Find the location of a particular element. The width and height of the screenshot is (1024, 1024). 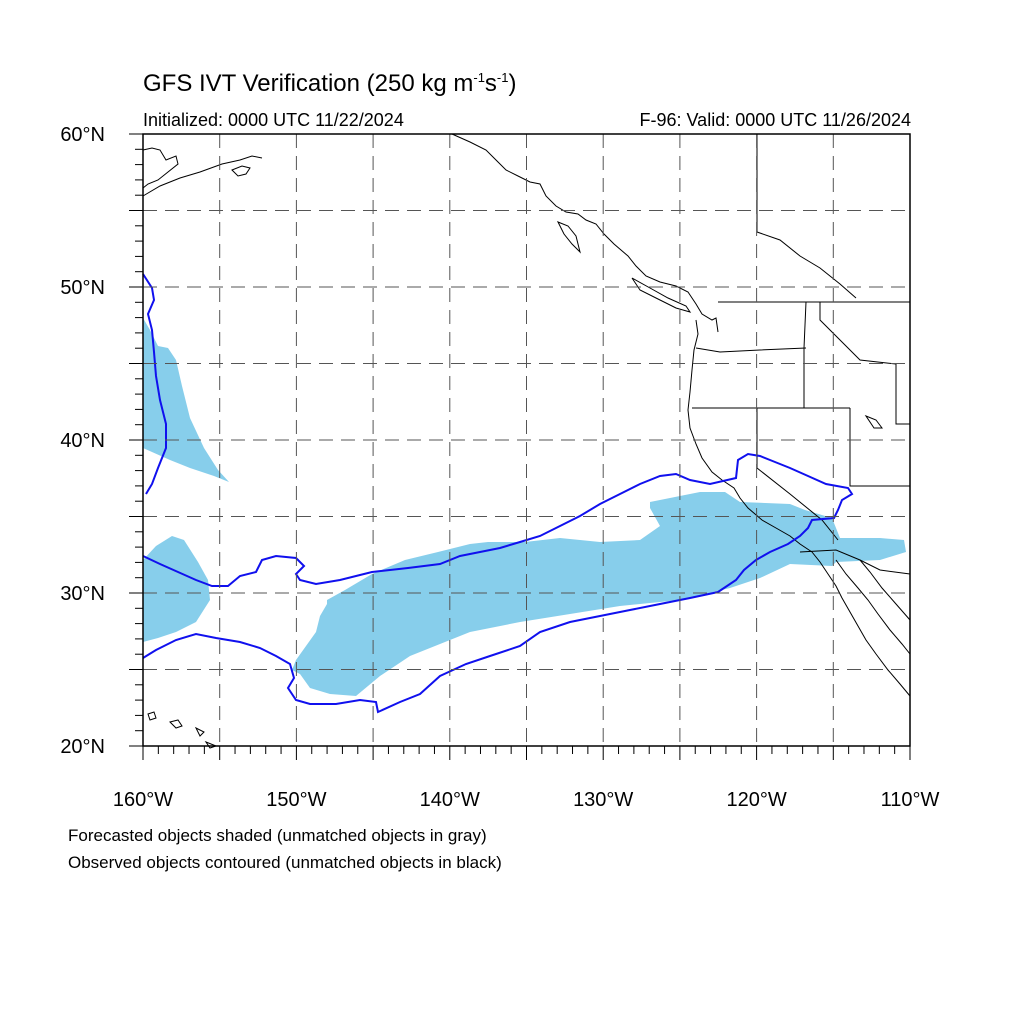

forecast-object-main is located at coordinates (599, 594).